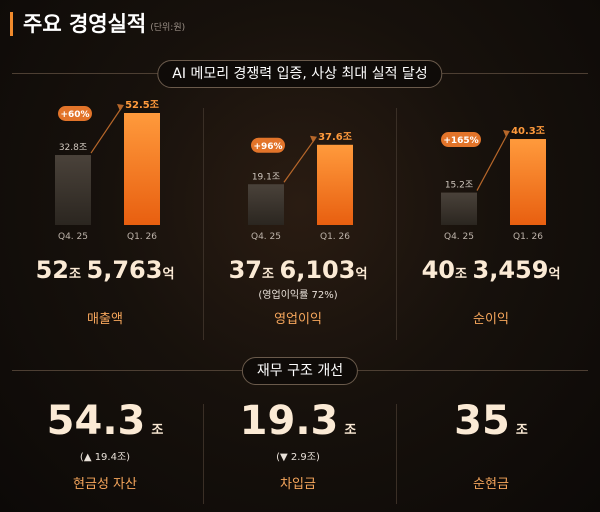 The height and width of the screenshot is (512, 600). What do you see at coordinates (105, 421) in the screenshot?
I see `cash-value: 54.3 조` at bounding box center [105, 421].